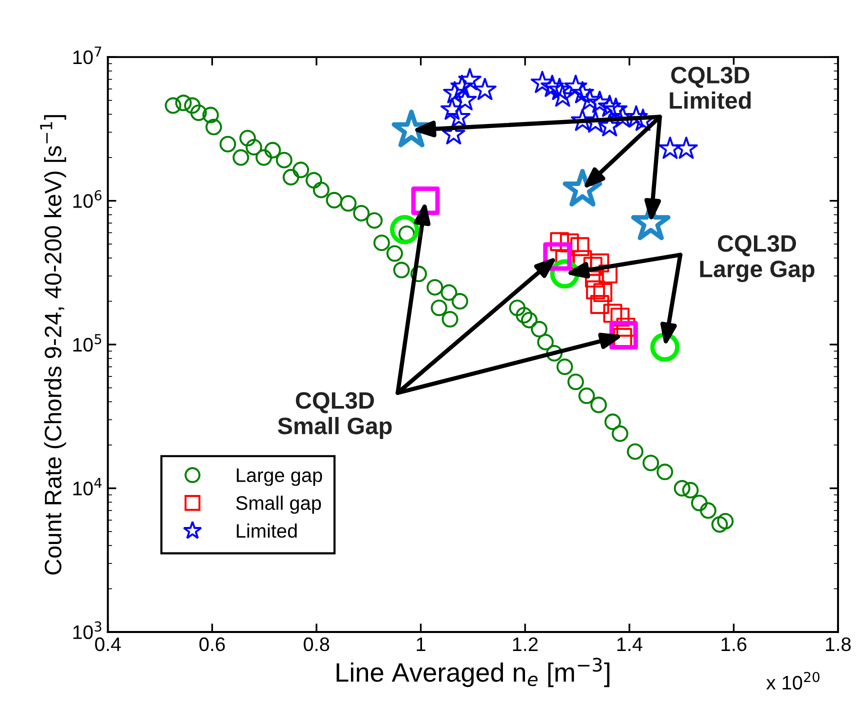 The height and width of the screenshot is (702, 856). What do you see at coordinates (87, 343) in the screenshot?
I see `y-tick-label: 10$^{5}$` at bounding box center [87, 343].